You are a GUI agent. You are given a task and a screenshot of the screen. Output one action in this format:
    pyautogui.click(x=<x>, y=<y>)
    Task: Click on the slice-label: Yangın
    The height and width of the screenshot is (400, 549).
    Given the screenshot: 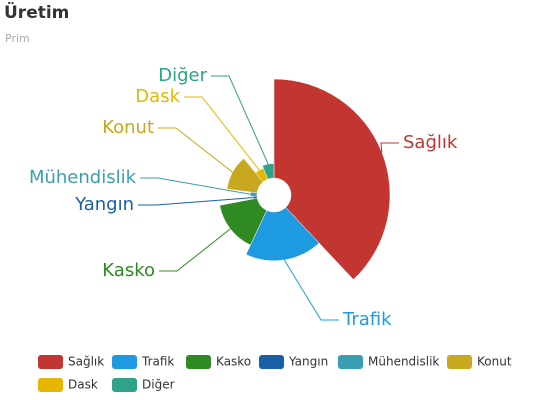 What is the action you would take?
    pyautogui.click(x=104, y=204)
    